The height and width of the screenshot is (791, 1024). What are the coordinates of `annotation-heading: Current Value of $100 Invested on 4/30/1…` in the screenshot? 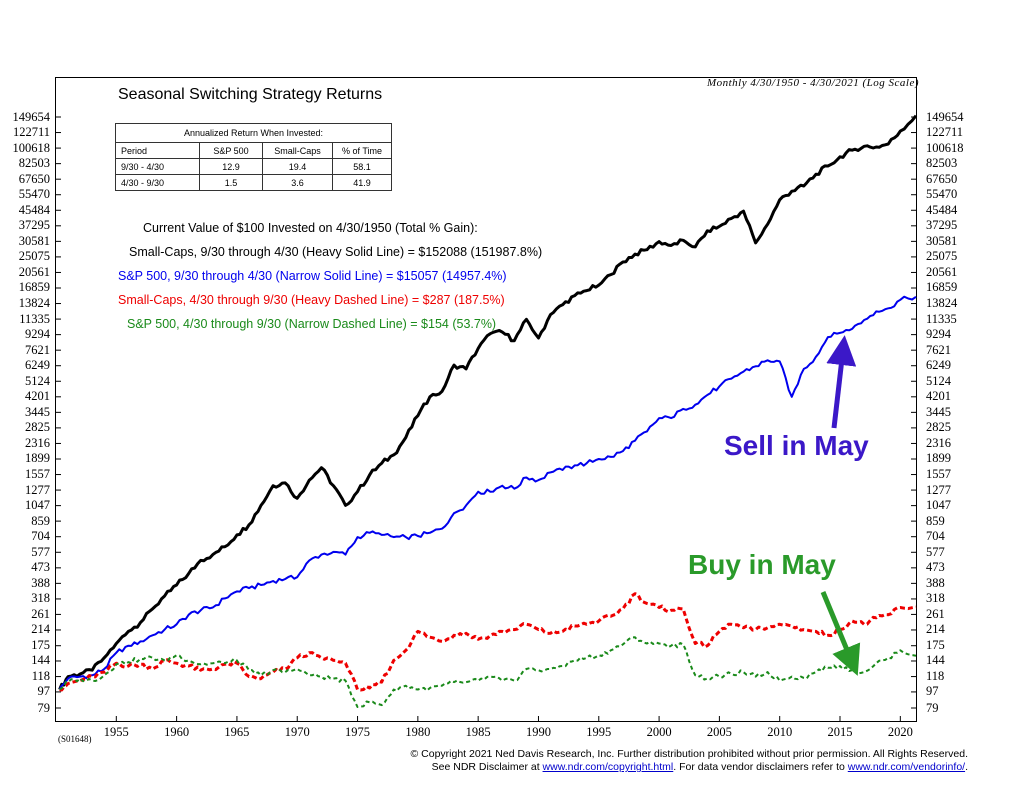 It's located at (310, 228).